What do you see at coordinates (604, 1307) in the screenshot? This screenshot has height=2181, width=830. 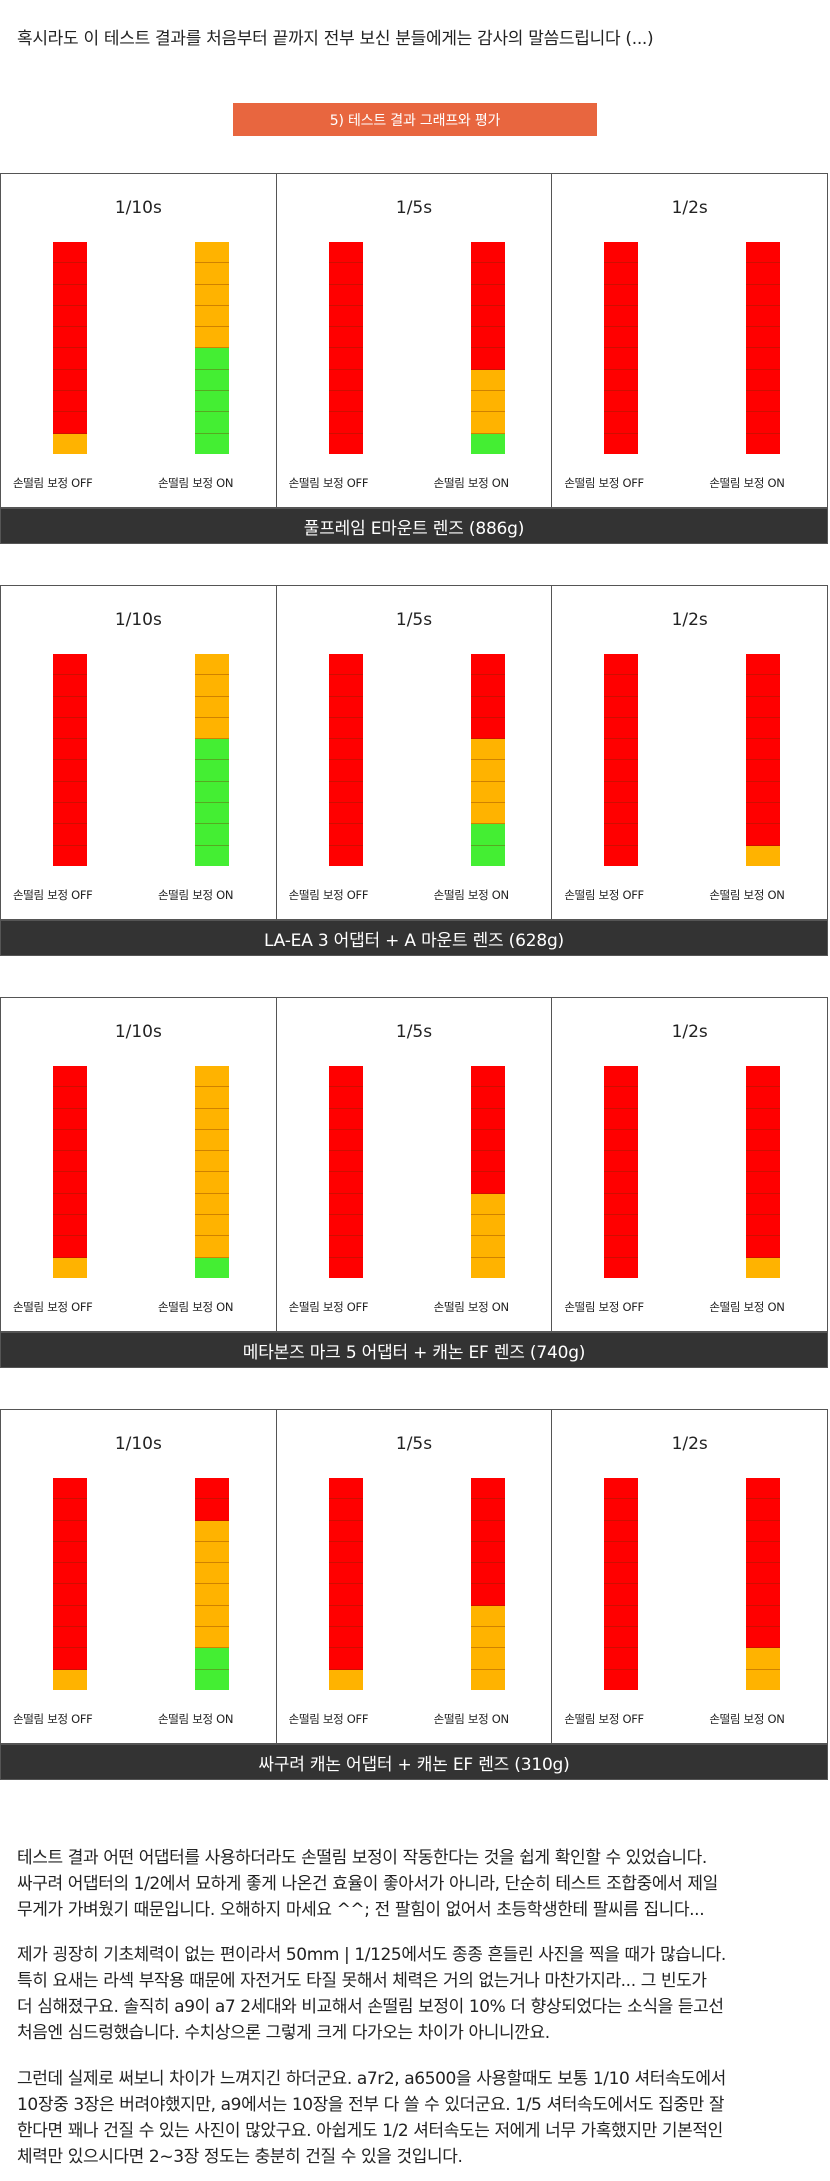 I see `stabilization-off-label: 손떨림 보정 OFF` at bounding box center [604, 1307].